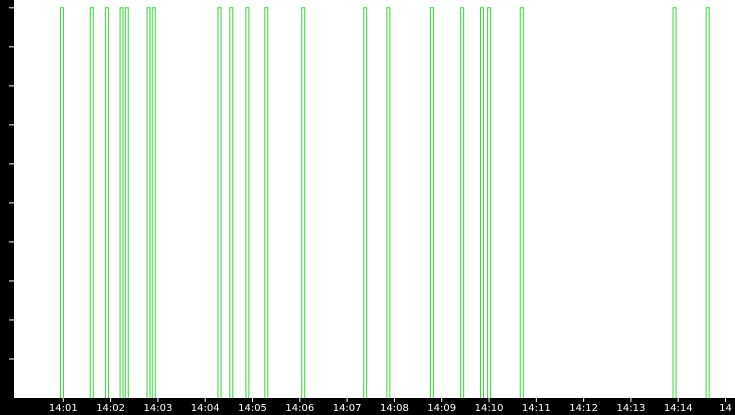 The height and width of the screenshot is (415, 735). What do you see at coordinates (110, 408) in the screenshot?
I see `x-tick-label: 14:02` at bounding box center [110, 408].